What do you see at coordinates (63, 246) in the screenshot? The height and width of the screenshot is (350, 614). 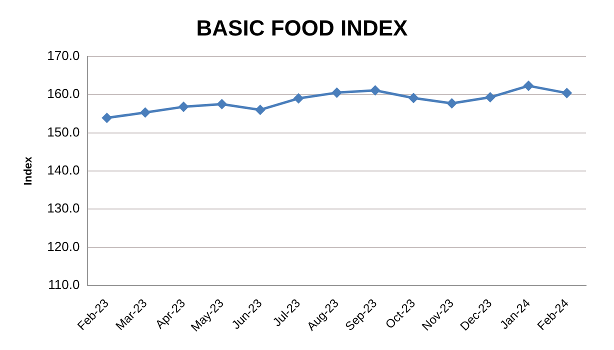 I see `y-tick-label: 120.0` at bounding box center [63, 246].